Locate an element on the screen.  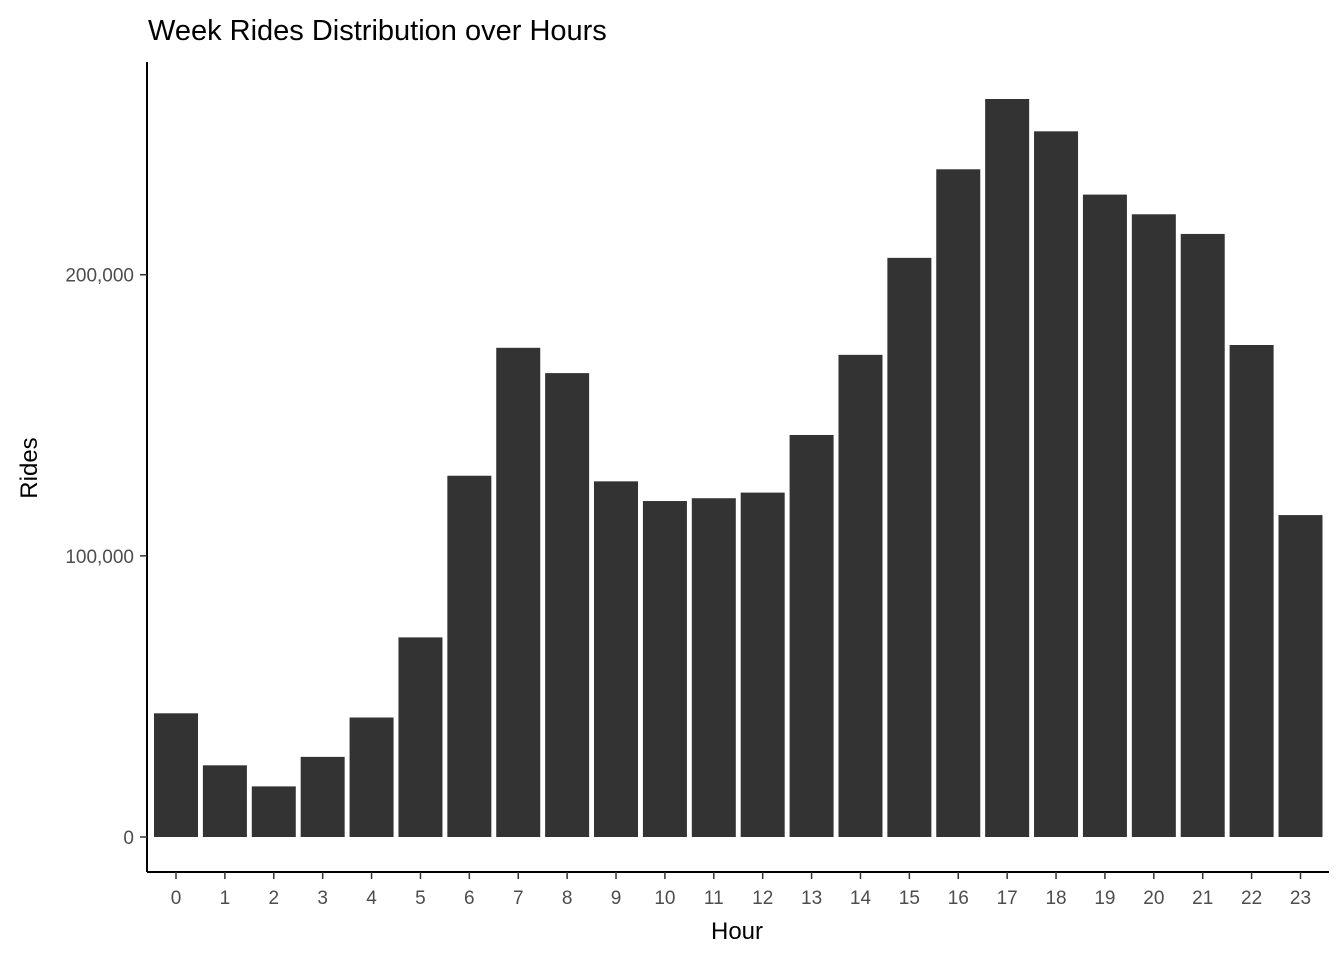
chart-title: Week Rides Distribution over Hours is located at coordinates (377, 31).